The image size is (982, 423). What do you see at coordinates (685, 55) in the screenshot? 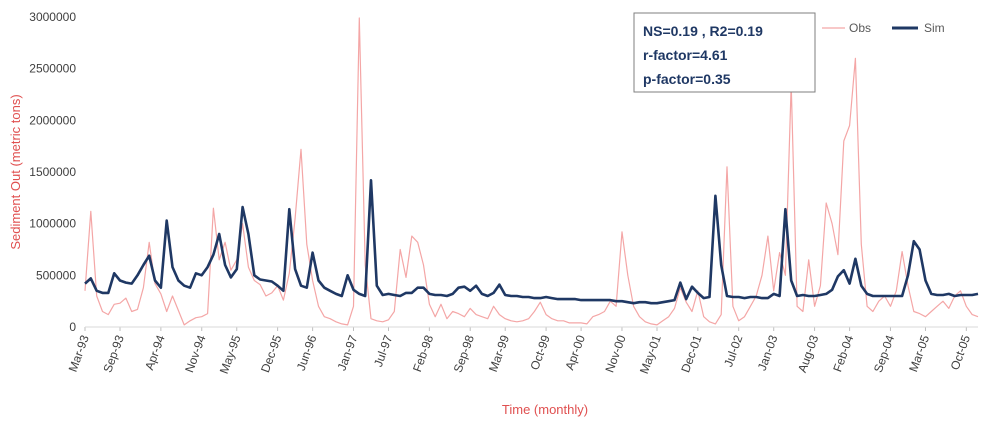
I see `stats-line-r-factor: r-factor=4.61` at bounding box center [685, 55].